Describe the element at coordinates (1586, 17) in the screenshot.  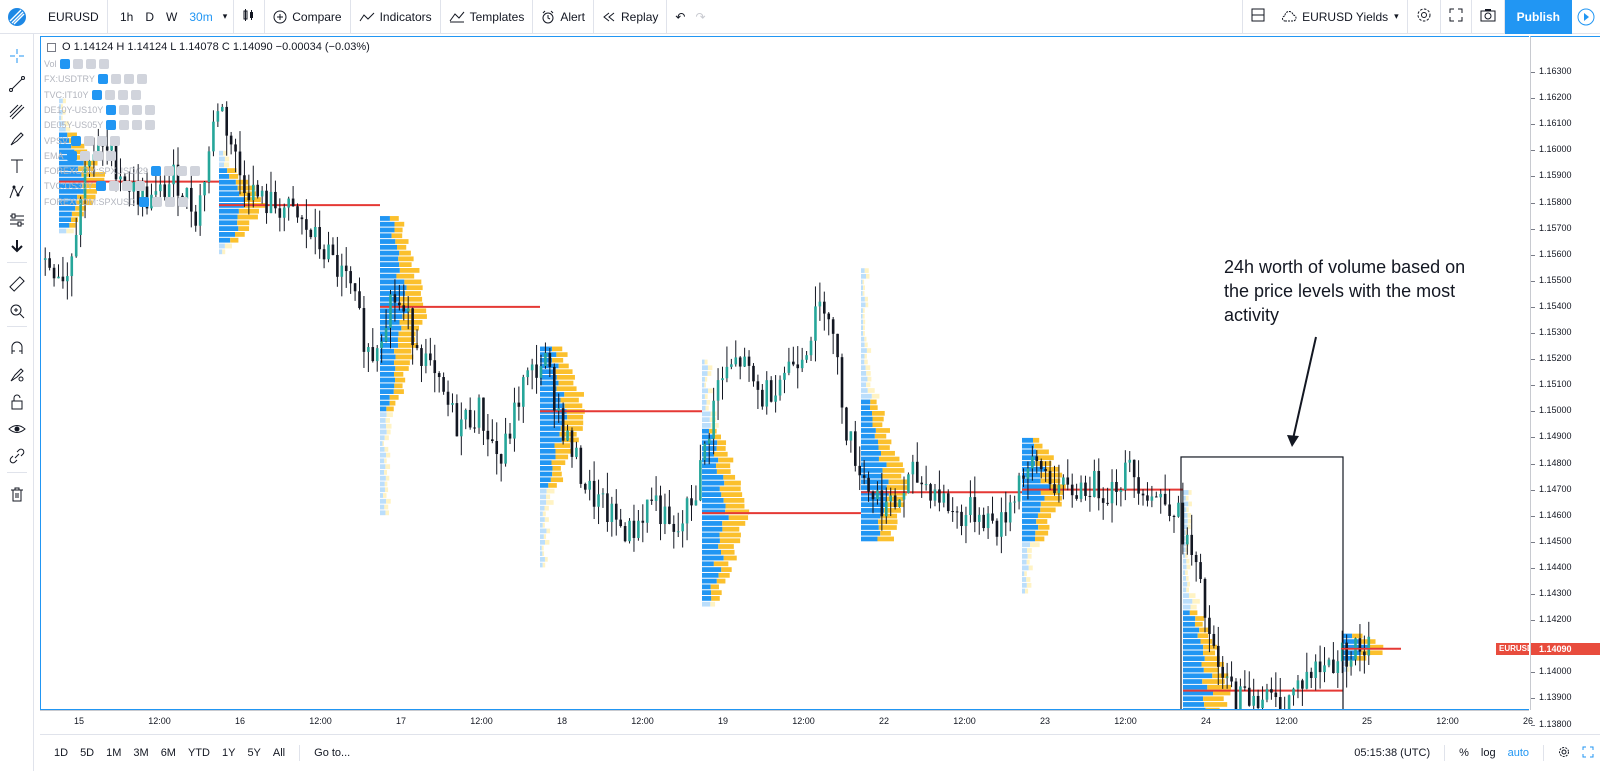
I see `play-icon` at that location.